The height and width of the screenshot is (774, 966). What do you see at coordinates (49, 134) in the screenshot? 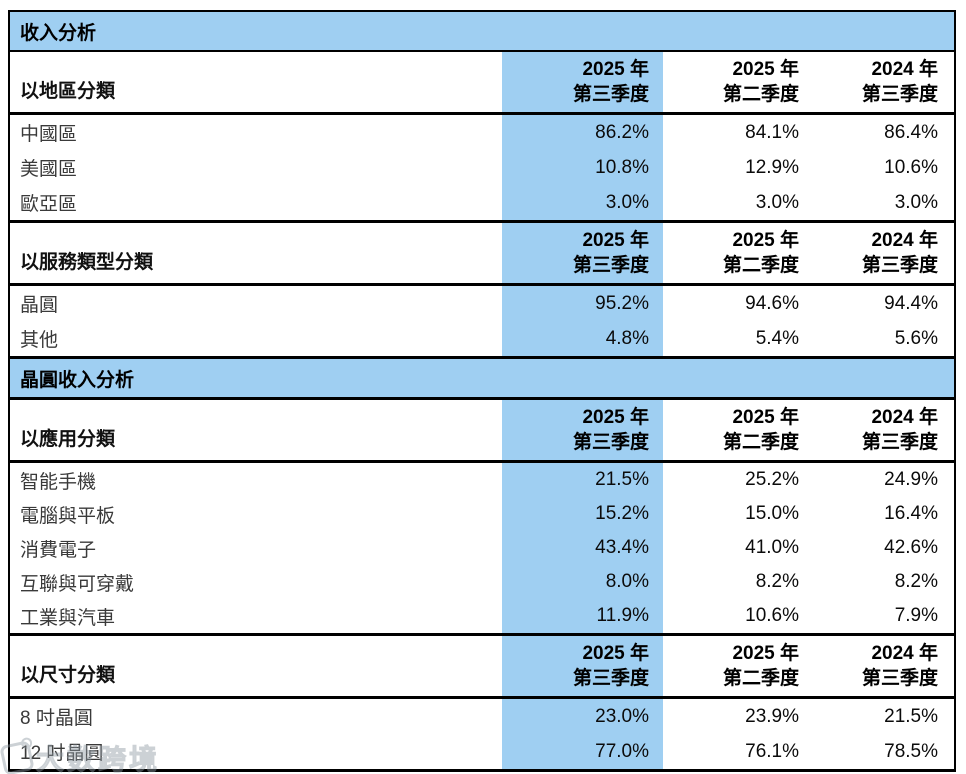
I see `row-label: 中國區` at bounding box center [49, 134].